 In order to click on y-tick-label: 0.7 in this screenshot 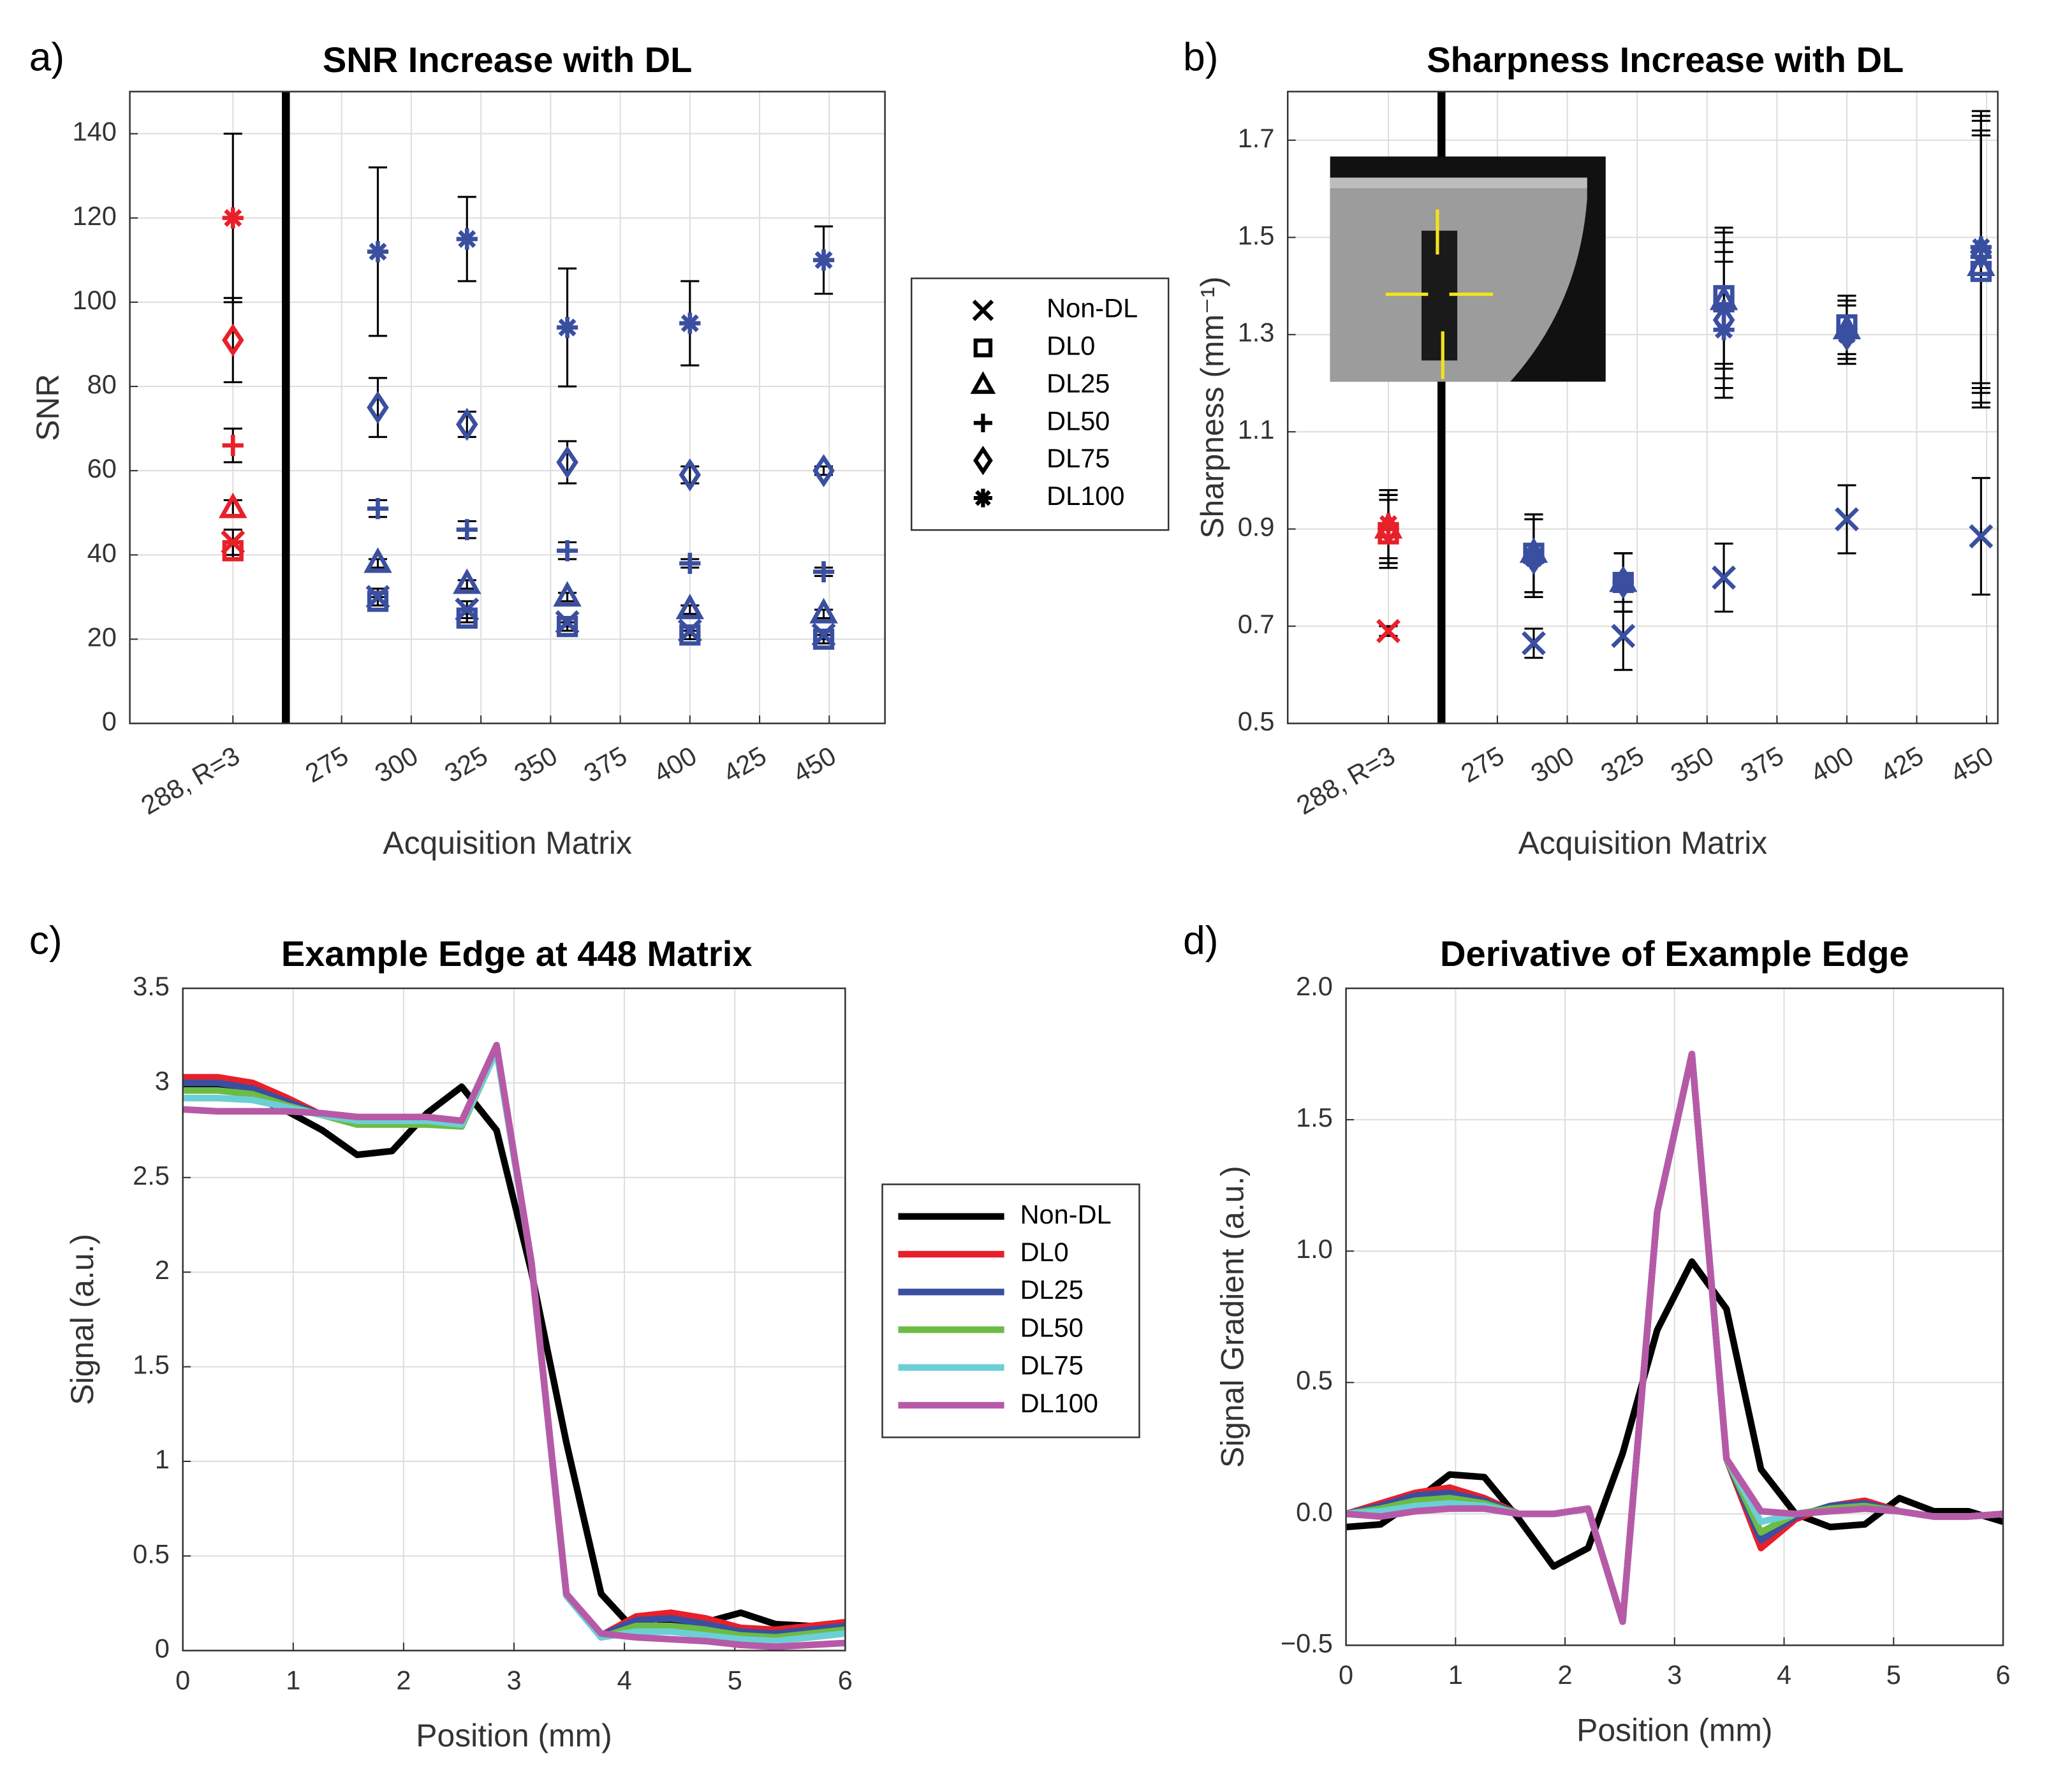, I will do `click(1257, 624)`.